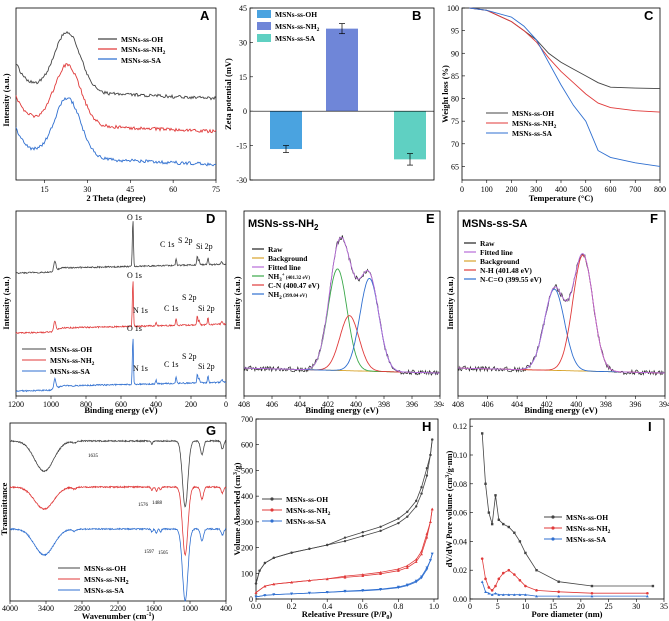 The width and height of the screenshot is (669, 621). I want to click on xtick-label-2: 404, so click(300, 404).